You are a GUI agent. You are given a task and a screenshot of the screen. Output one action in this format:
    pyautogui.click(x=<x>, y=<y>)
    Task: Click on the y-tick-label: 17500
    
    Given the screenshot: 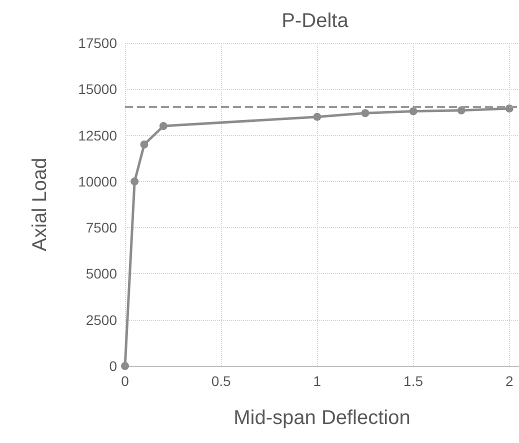 What is the action you would take?
    pyautogui.click(x=98, y=43)
    